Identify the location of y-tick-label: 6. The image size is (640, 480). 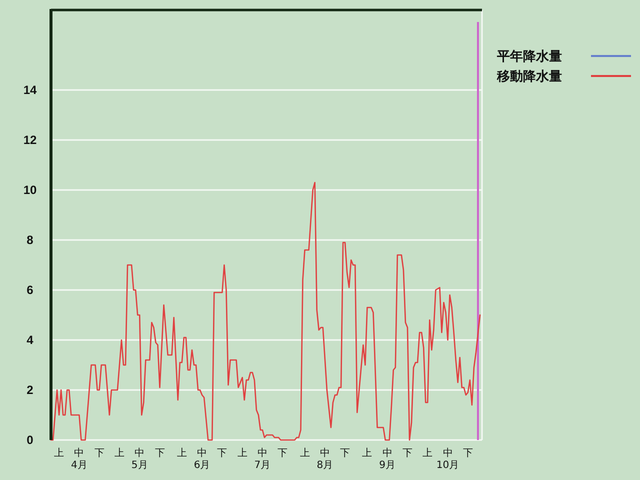
(30, 290).